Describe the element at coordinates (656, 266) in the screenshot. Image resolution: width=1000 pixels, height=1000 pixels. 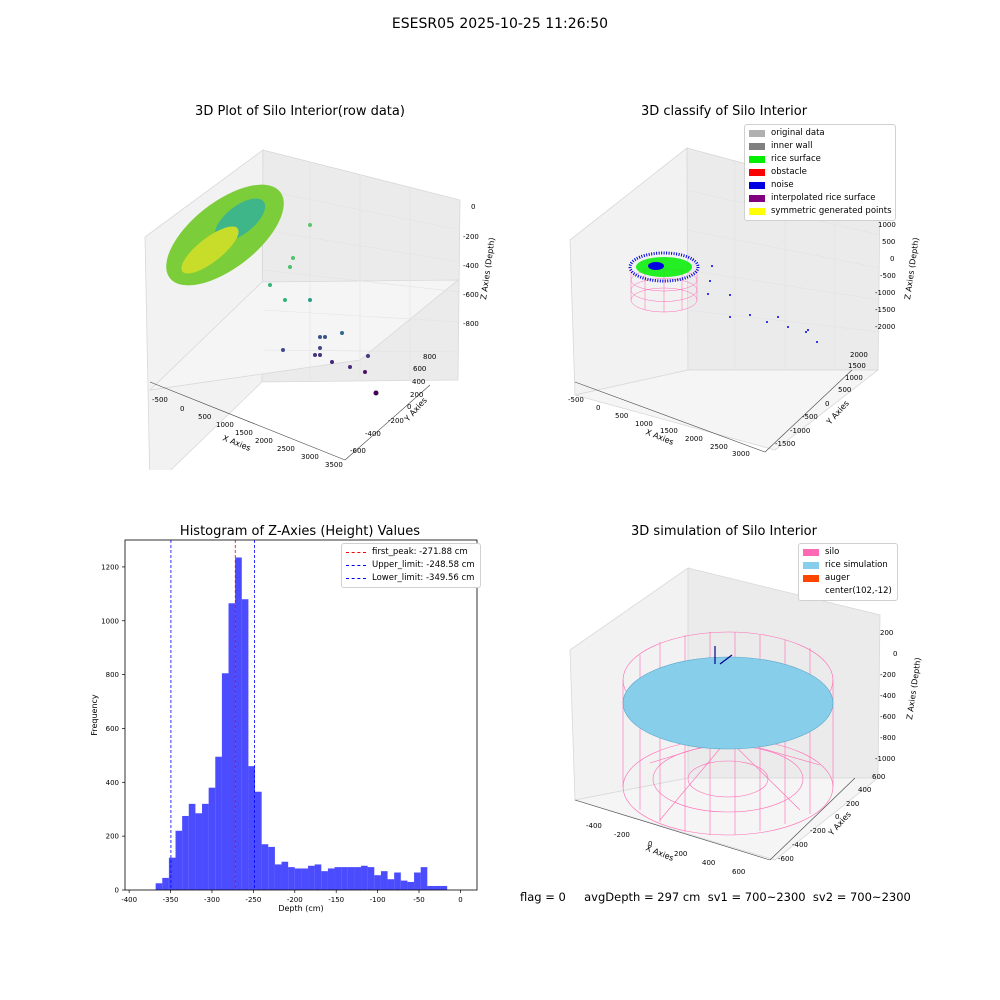
I see `noise-cluster` at that location.